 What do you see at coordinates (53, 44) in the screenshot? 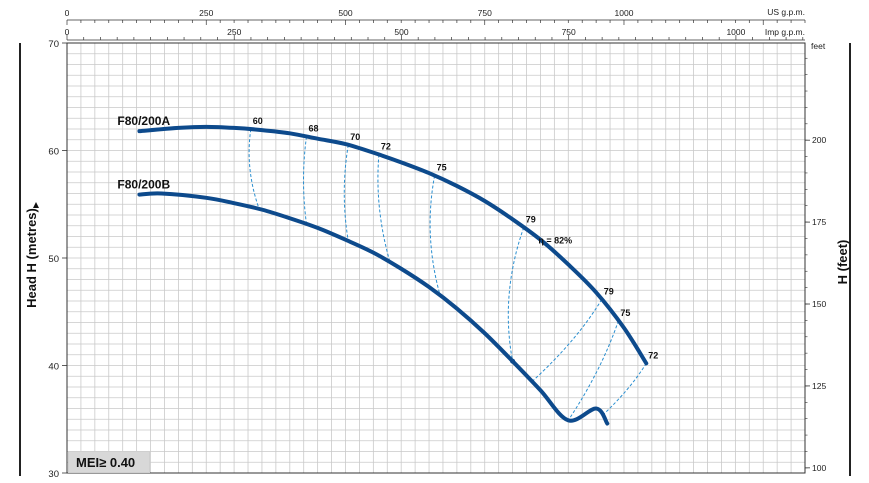
I see `y-tick-label: 70` at bounding box center [53, 44].